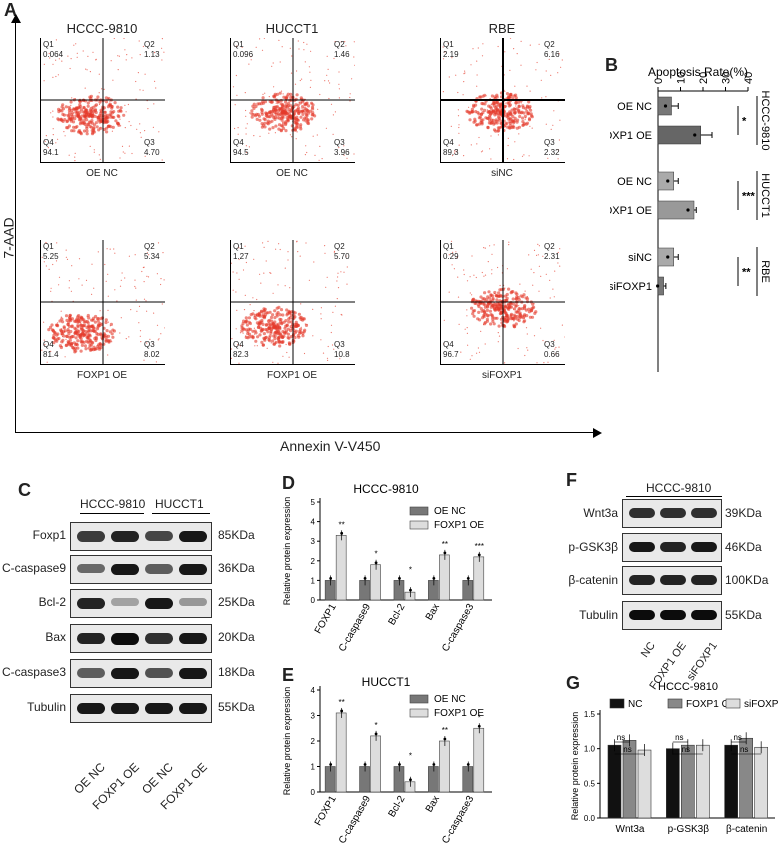 The image size is (778, 868). Describe the element at coordinates (458, 628) in the screenshot. I see `category-label: C-caspase3` at that location.